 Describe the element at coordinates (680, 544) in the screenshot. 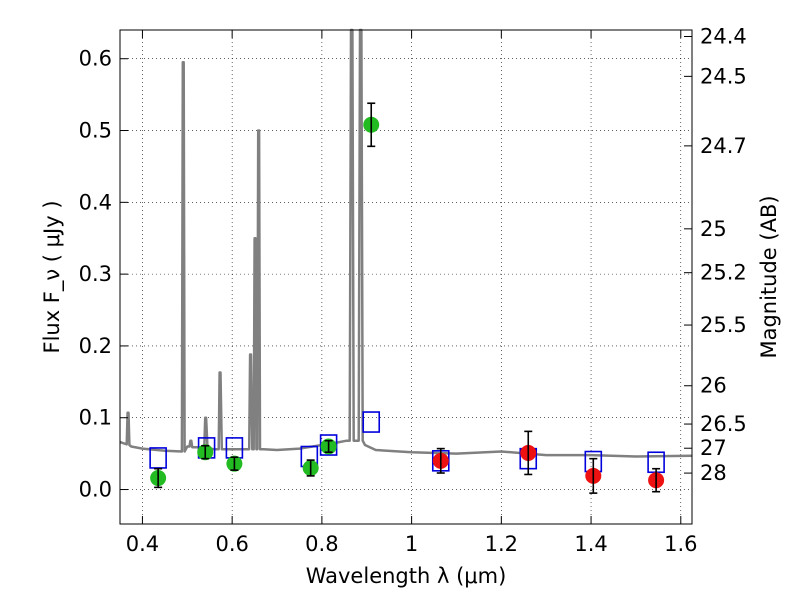

I see `x-tick-label: 1.6` at that location.